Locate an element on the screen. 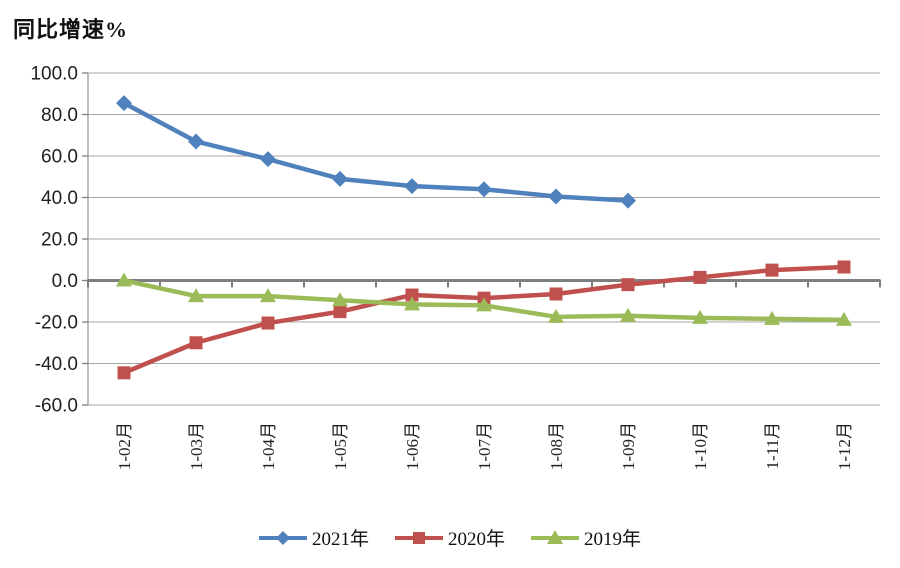  legend: 2021年 2020年 2019年 is located at coordinates (450, 537).